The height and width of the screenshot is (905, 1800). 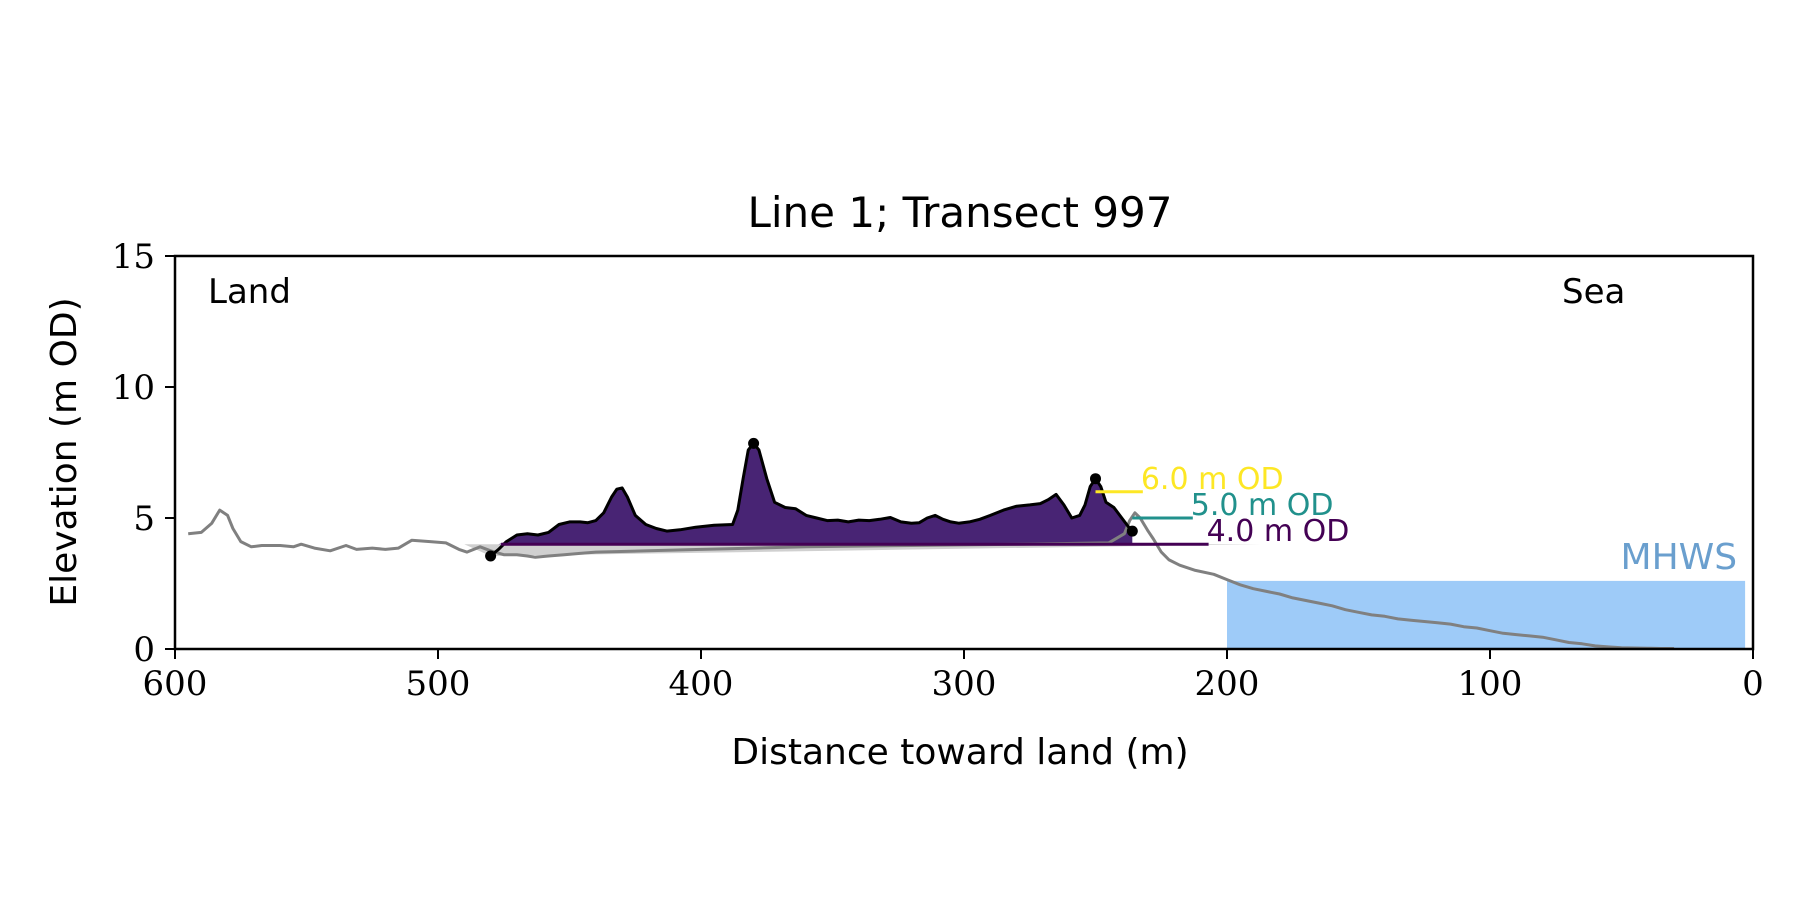 What do you see at coordinates (144, 650) in the screenshot?
I see `y-tick-label-0: 0` at bounding box center [144, 650].